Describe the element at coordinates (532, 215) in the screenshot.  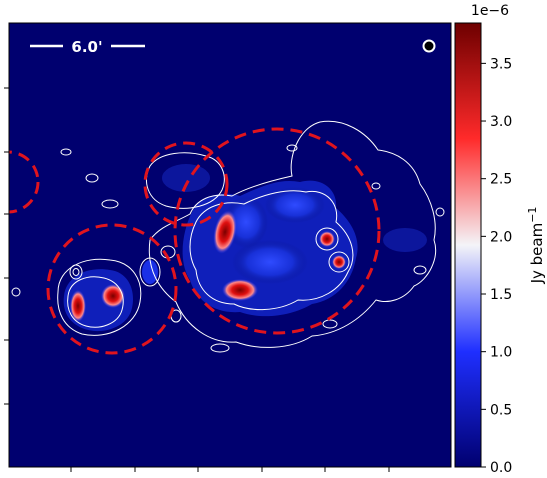
I see `colorbar-label-exponent: −1` at that location.